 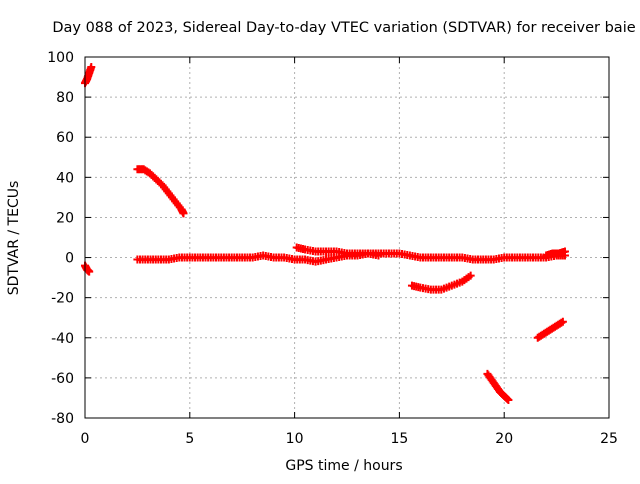 What do you see at coordinates (295, 439) in the screenshot?
I see `x-tick-label: 10` at bounding box center [295, 439].